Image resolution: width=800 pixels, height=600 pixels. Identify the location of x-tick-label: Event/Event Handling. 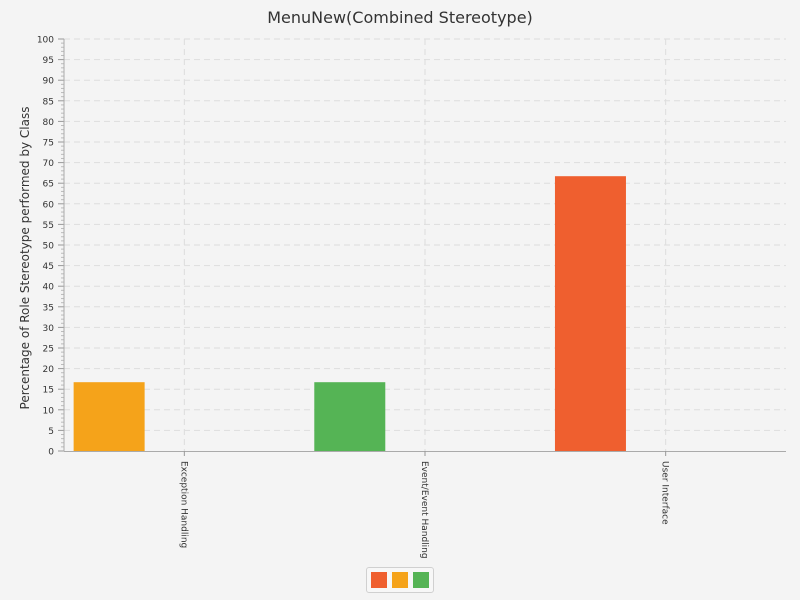
(424, 510).